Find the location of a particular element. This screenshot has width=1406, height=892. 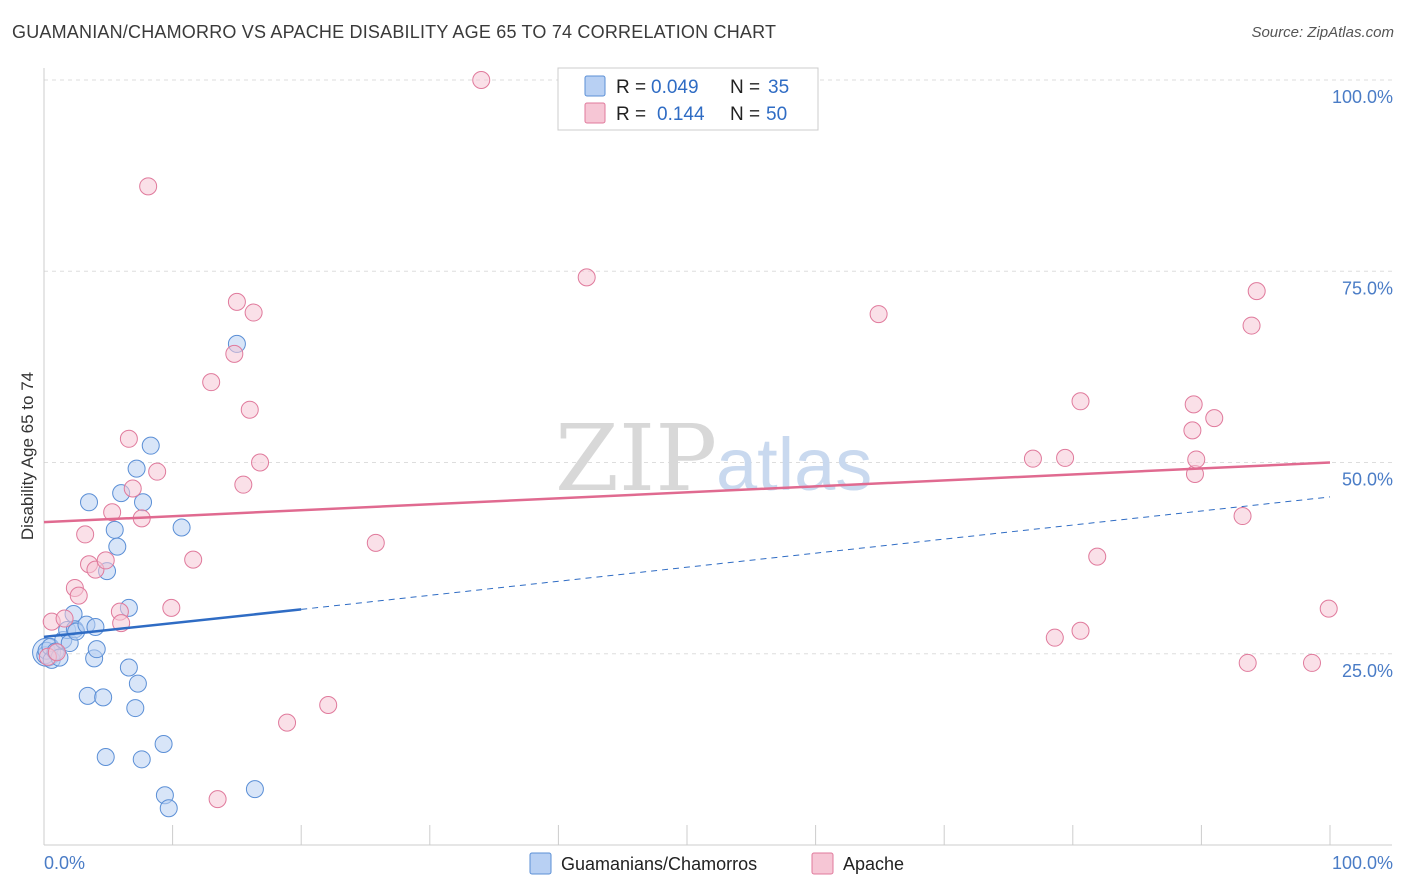

legend-swatch-blue is located at coordinates (595, 86).